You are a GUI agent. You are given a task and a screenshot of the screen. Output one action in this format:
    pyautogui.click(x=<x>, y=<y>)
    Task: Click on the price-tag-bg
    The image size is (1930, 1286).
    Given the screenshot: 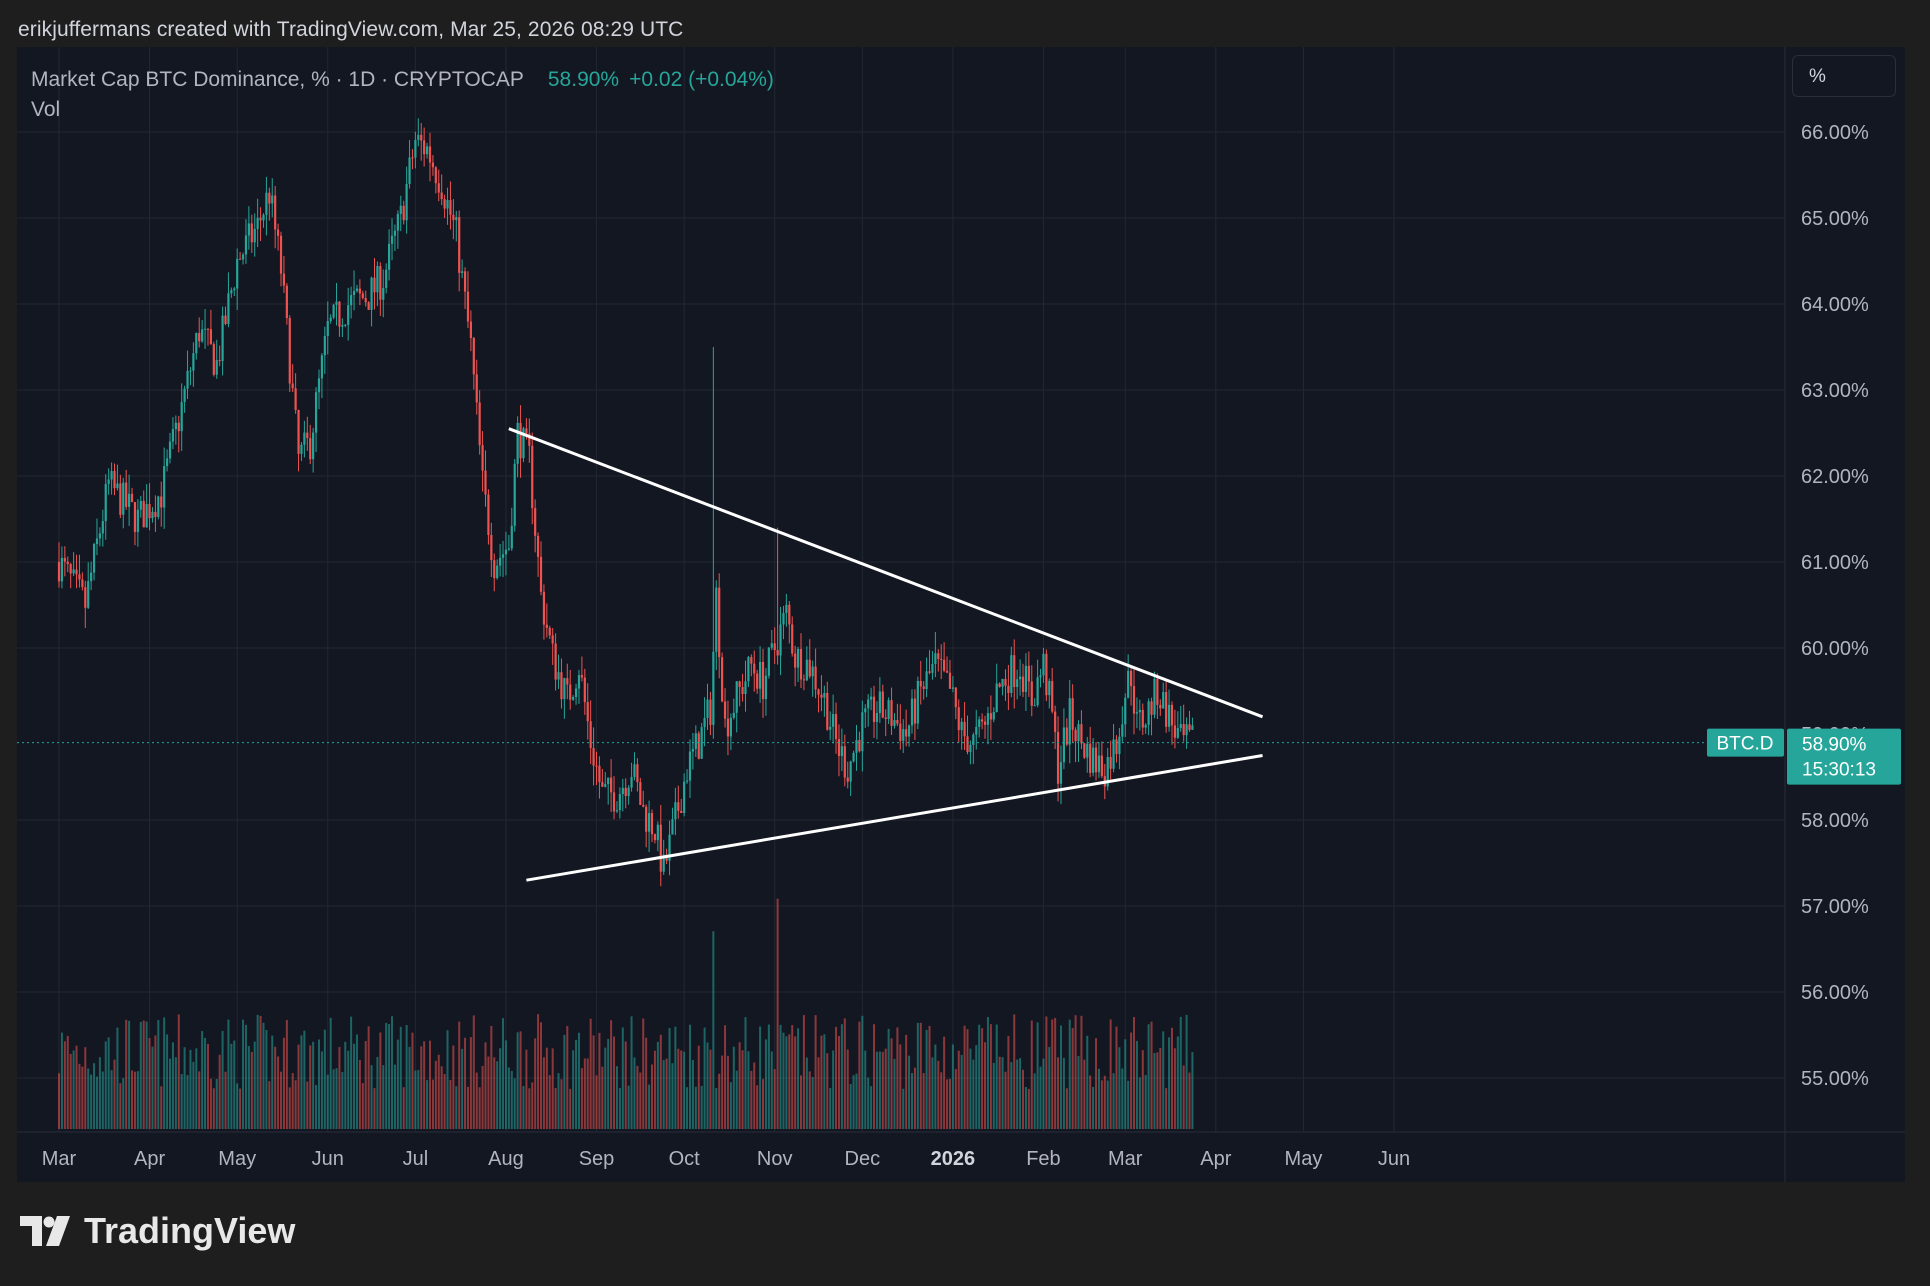 What is the action you would take?
    pyautogui.click(x=1844, y=756)
    